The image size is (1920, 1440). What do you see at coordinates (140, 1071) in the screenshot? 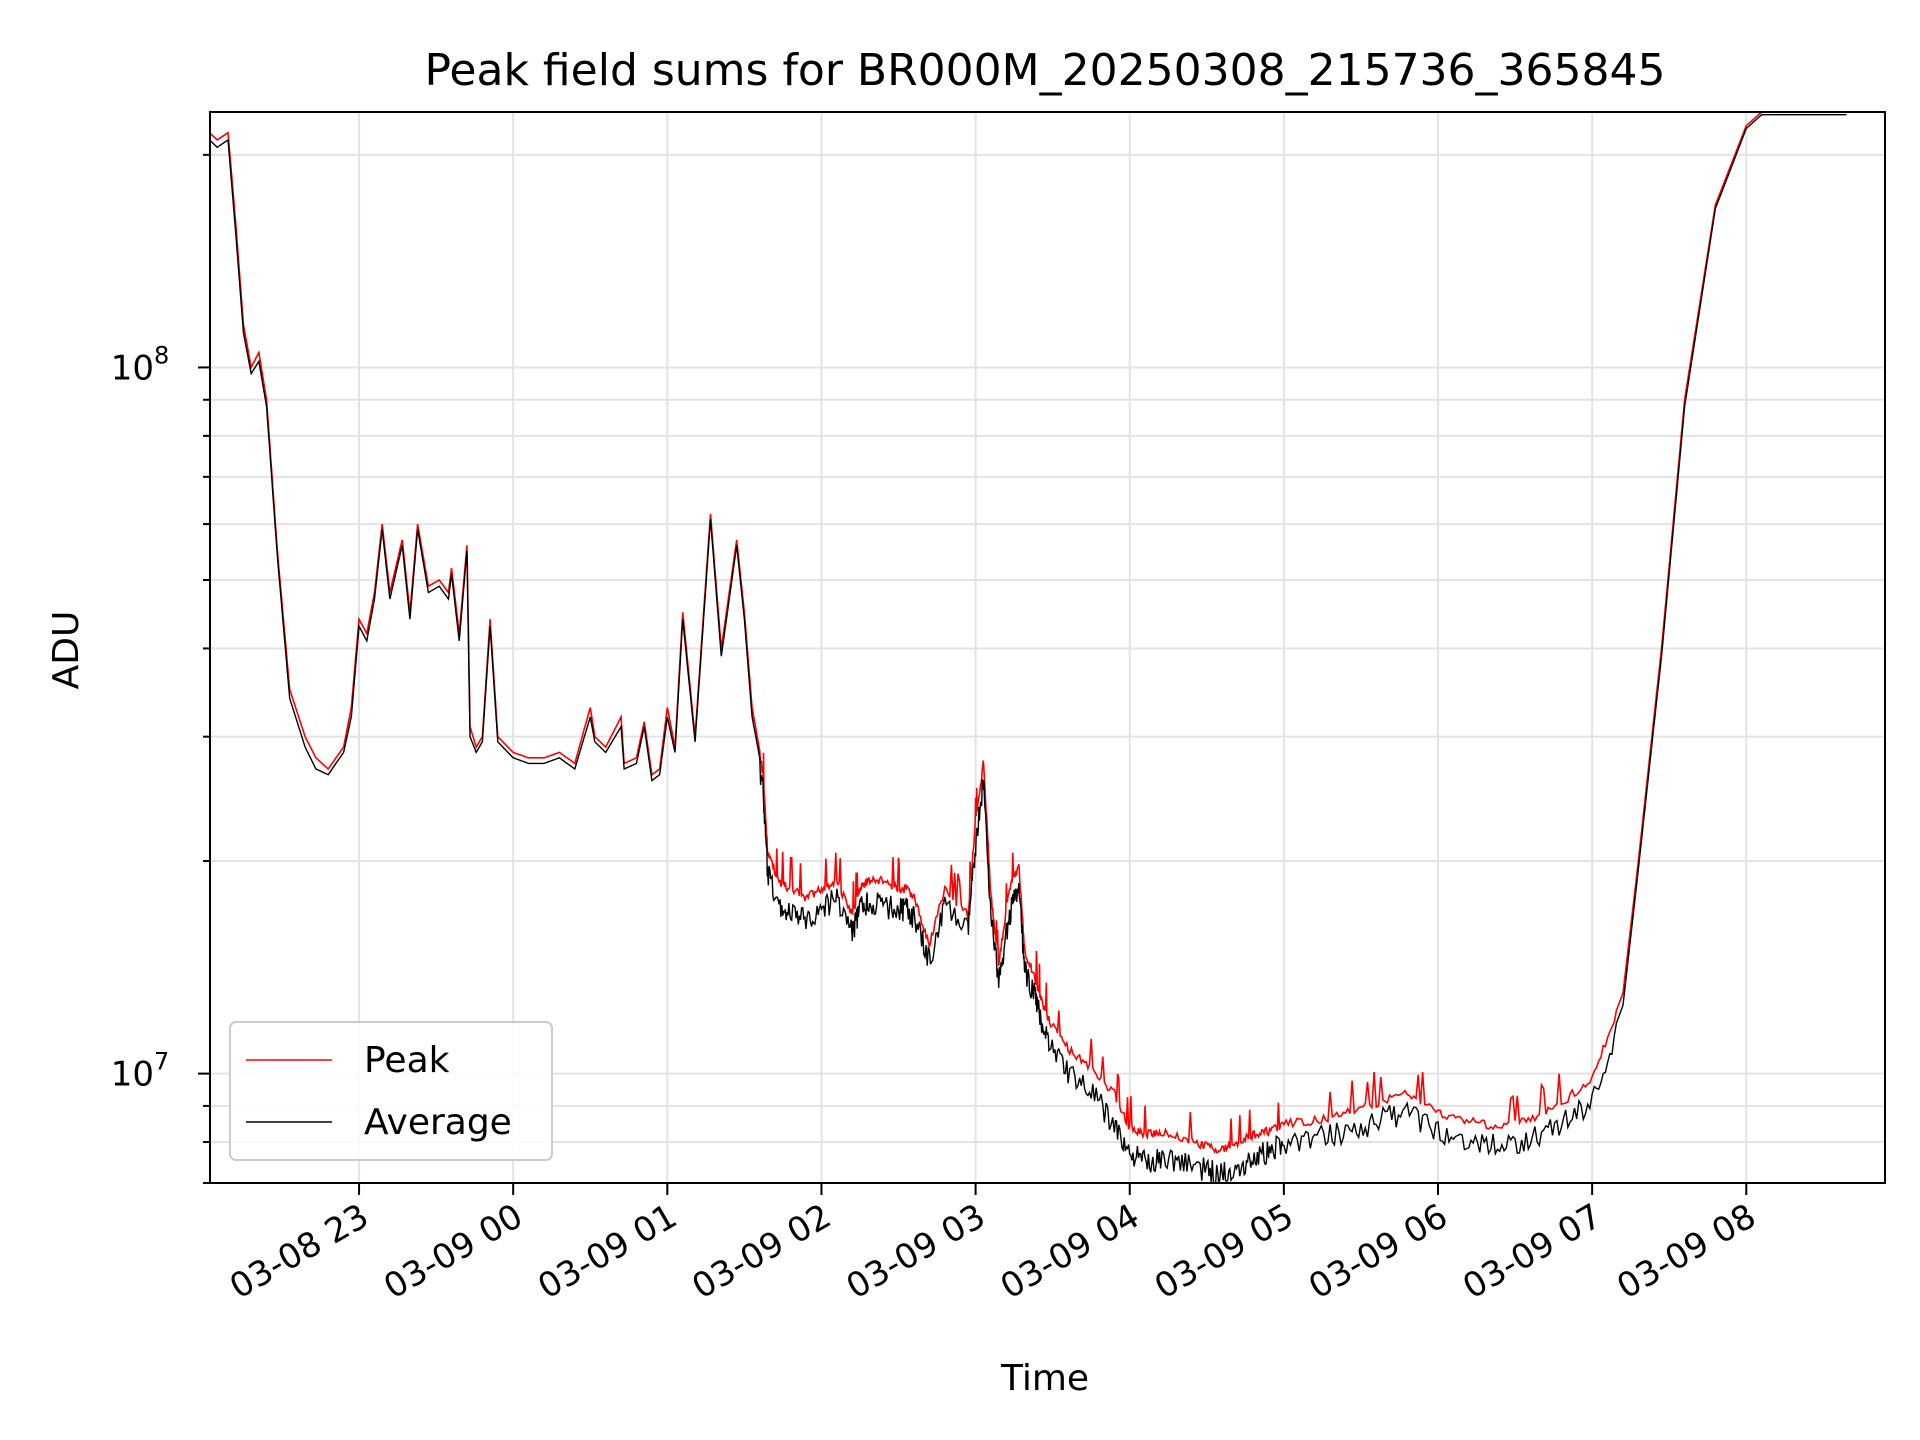
I see `y-tick-label: 10⁷` at bounding box center [140, 1071].